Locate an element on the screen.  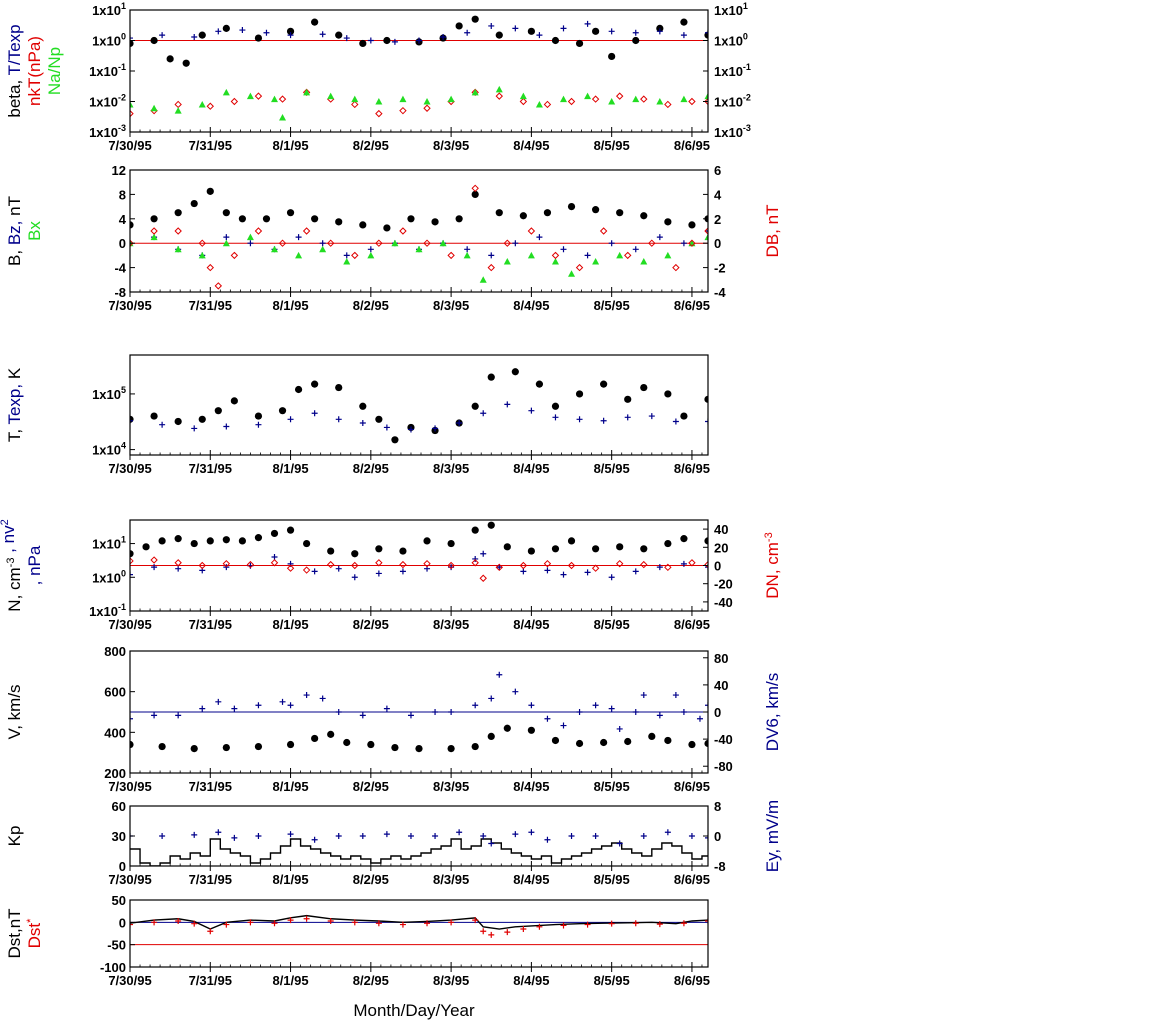
x-tick-label: 8/4/95 is located at coordinates (531, 305).